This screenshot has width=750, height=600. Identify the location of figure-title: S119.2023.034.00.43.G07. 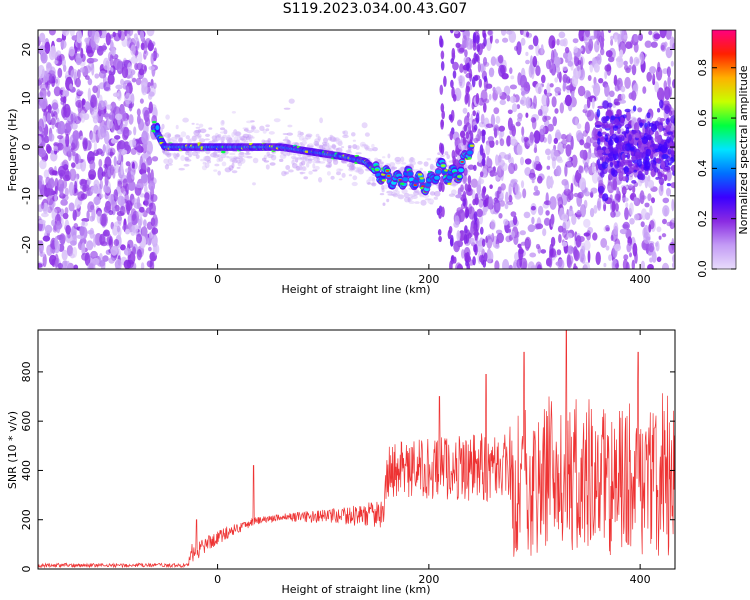
(375, 9).